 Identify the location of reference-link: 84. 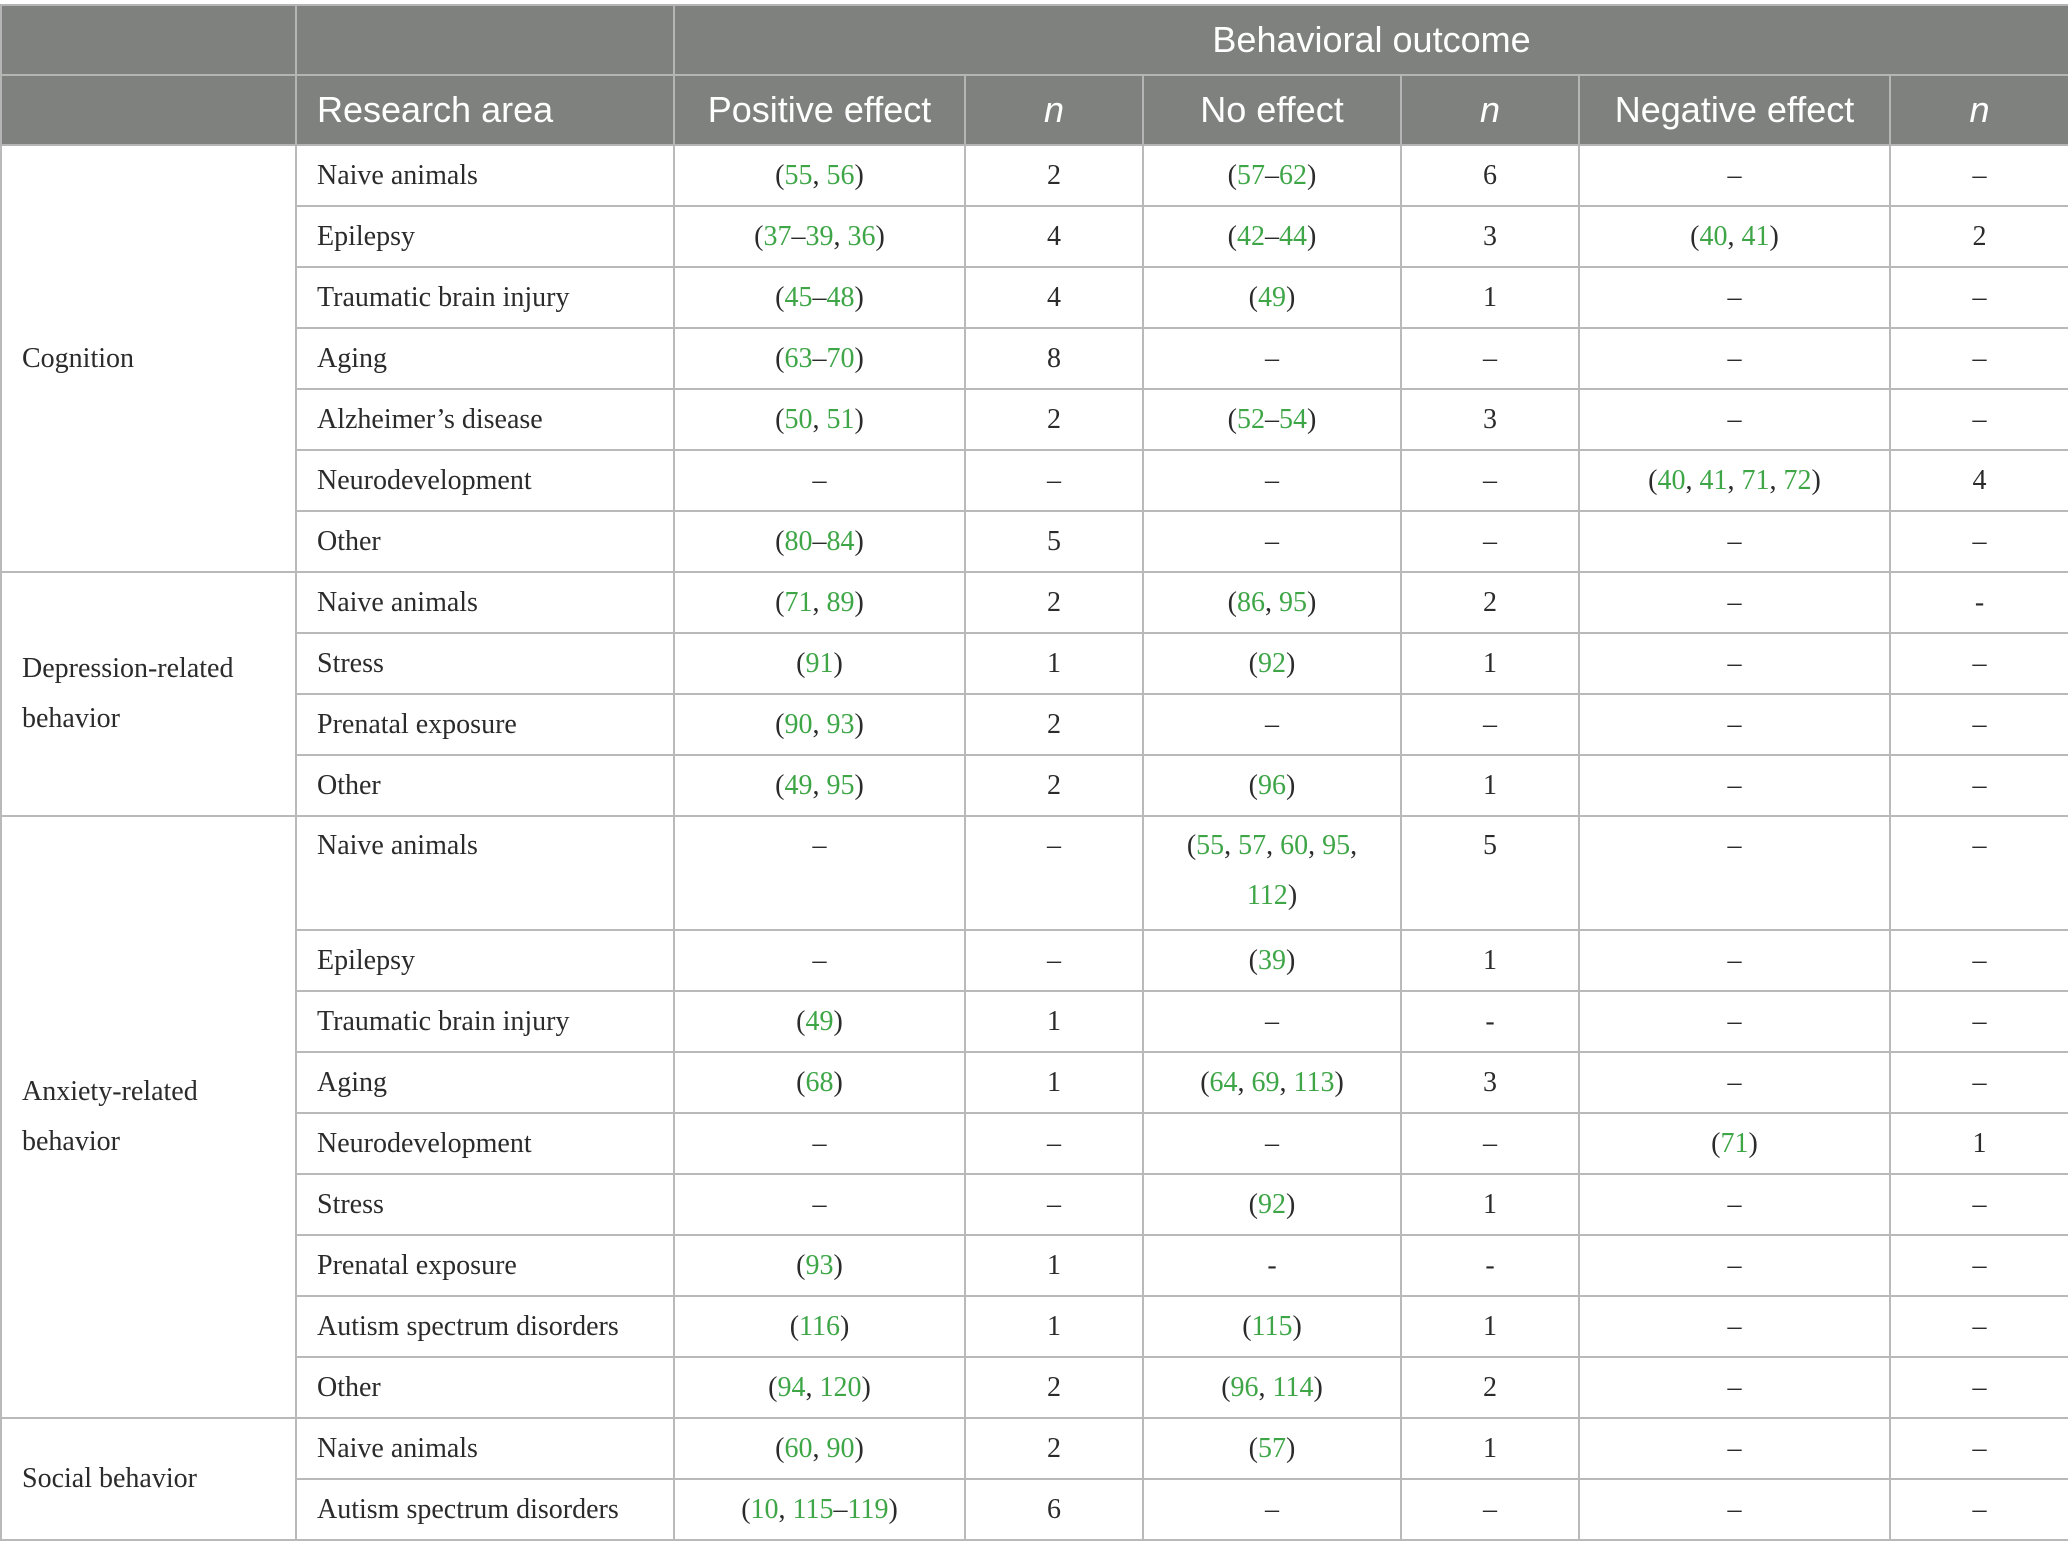
(840, 541).